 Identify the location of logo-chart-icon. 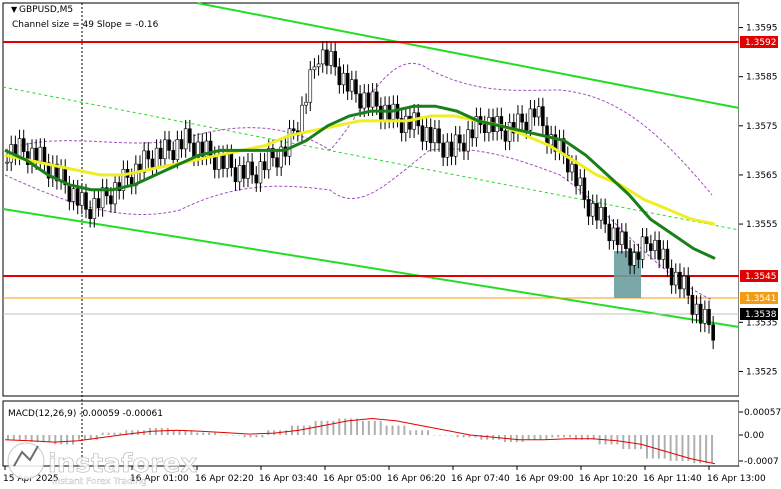
(26, 456).